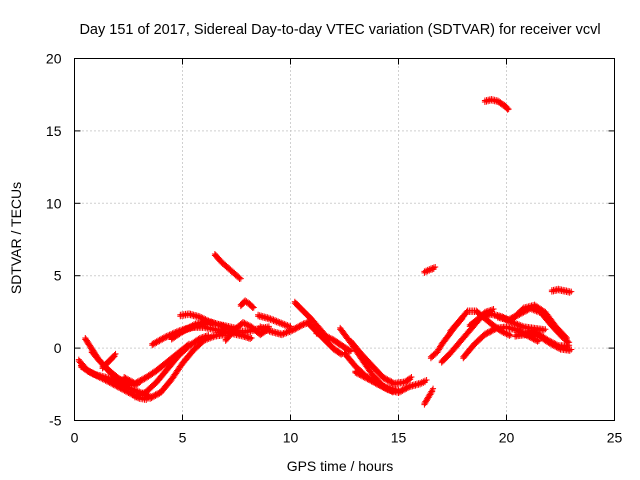 The width and height of the screenshot is (640, 480). What do you see at coordinates (54, 203) in the screenshot?
I see `y-tick-label: 10` at bounding box center [54, 203].